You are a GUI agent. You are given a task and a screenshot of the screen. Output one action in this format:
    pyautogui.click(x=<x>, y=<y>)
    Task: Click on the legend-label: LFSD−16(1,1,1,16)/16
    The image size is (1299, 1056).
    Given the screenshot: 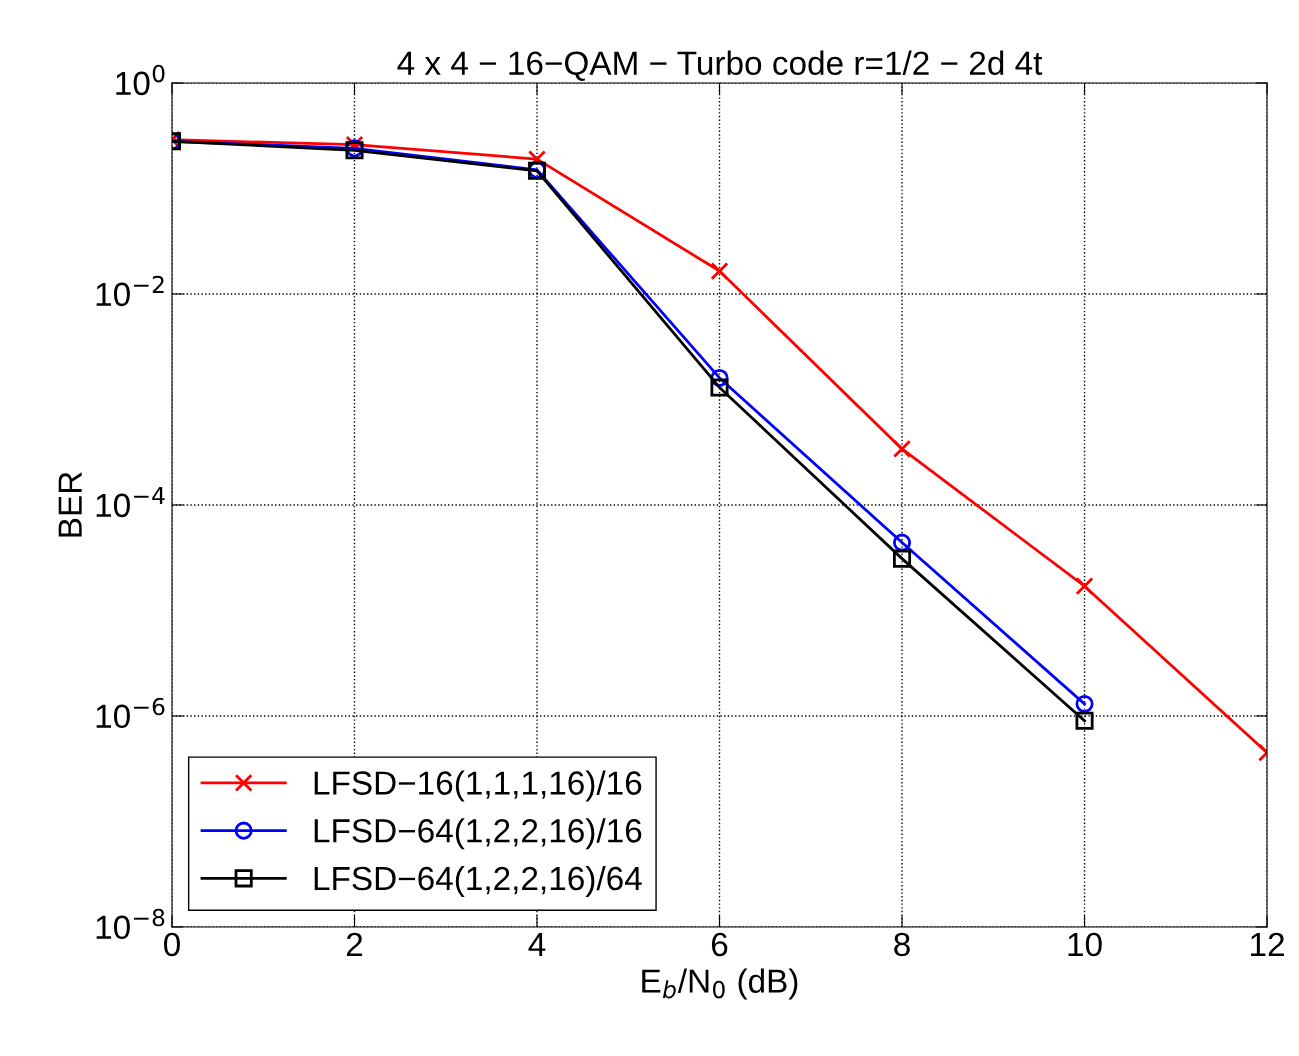 What is the action you would take?
    pyautogui.click(x=478, y=786)
    